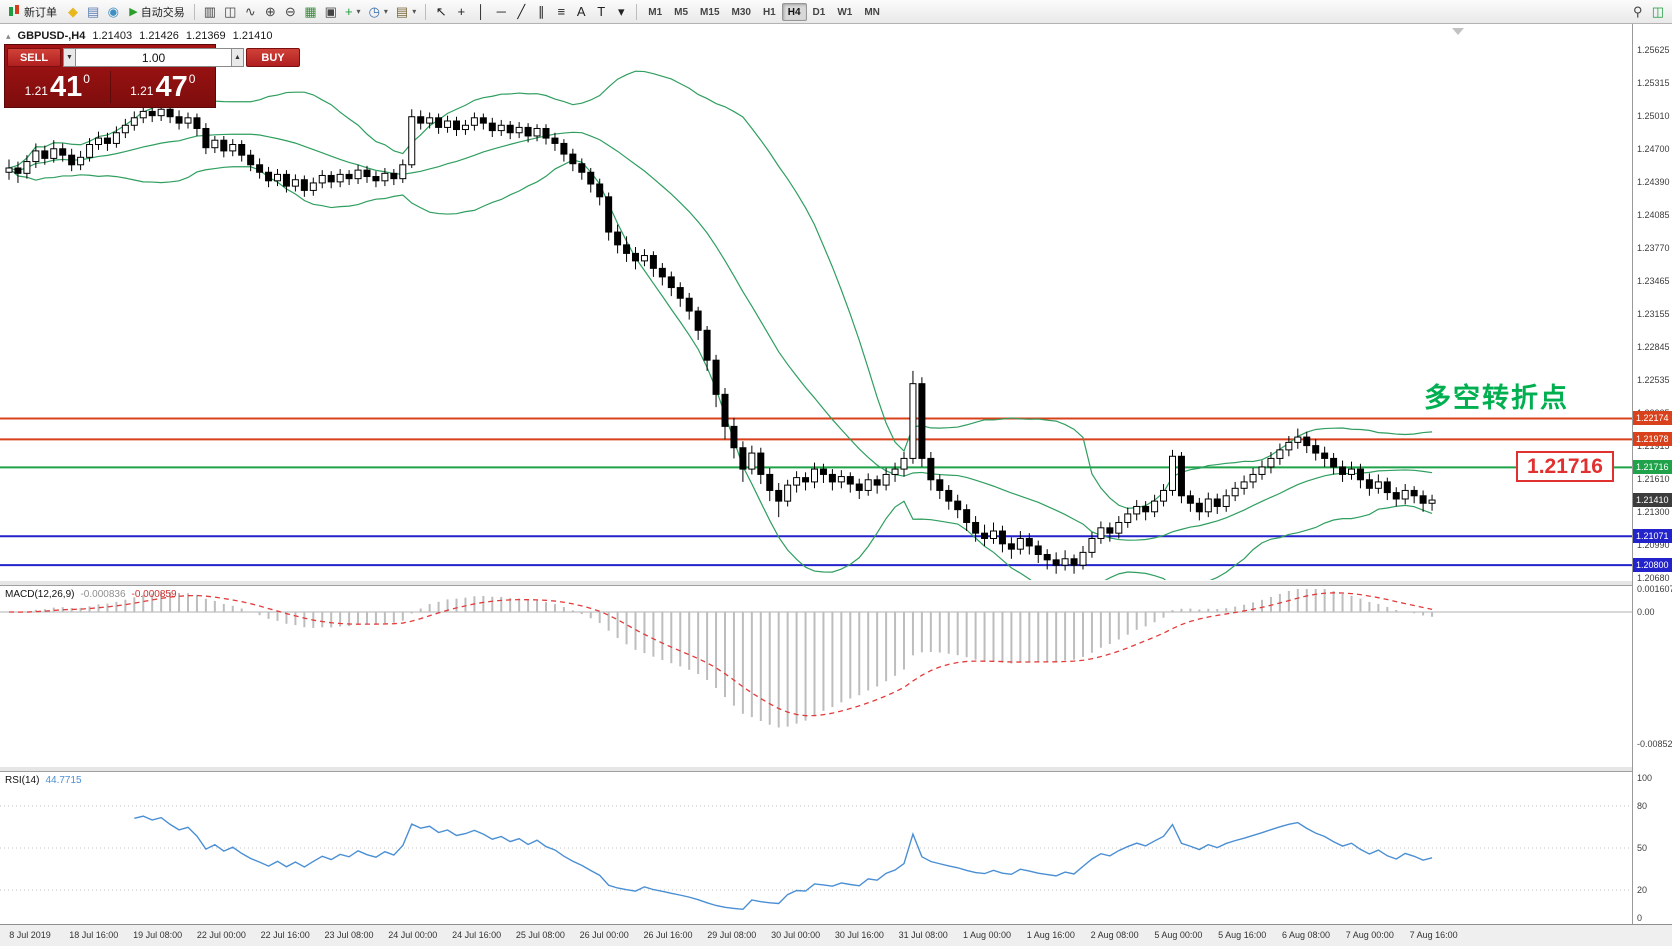  I want to click on time-axis-tick: 24 Jul 00:00, so click(413, 935).